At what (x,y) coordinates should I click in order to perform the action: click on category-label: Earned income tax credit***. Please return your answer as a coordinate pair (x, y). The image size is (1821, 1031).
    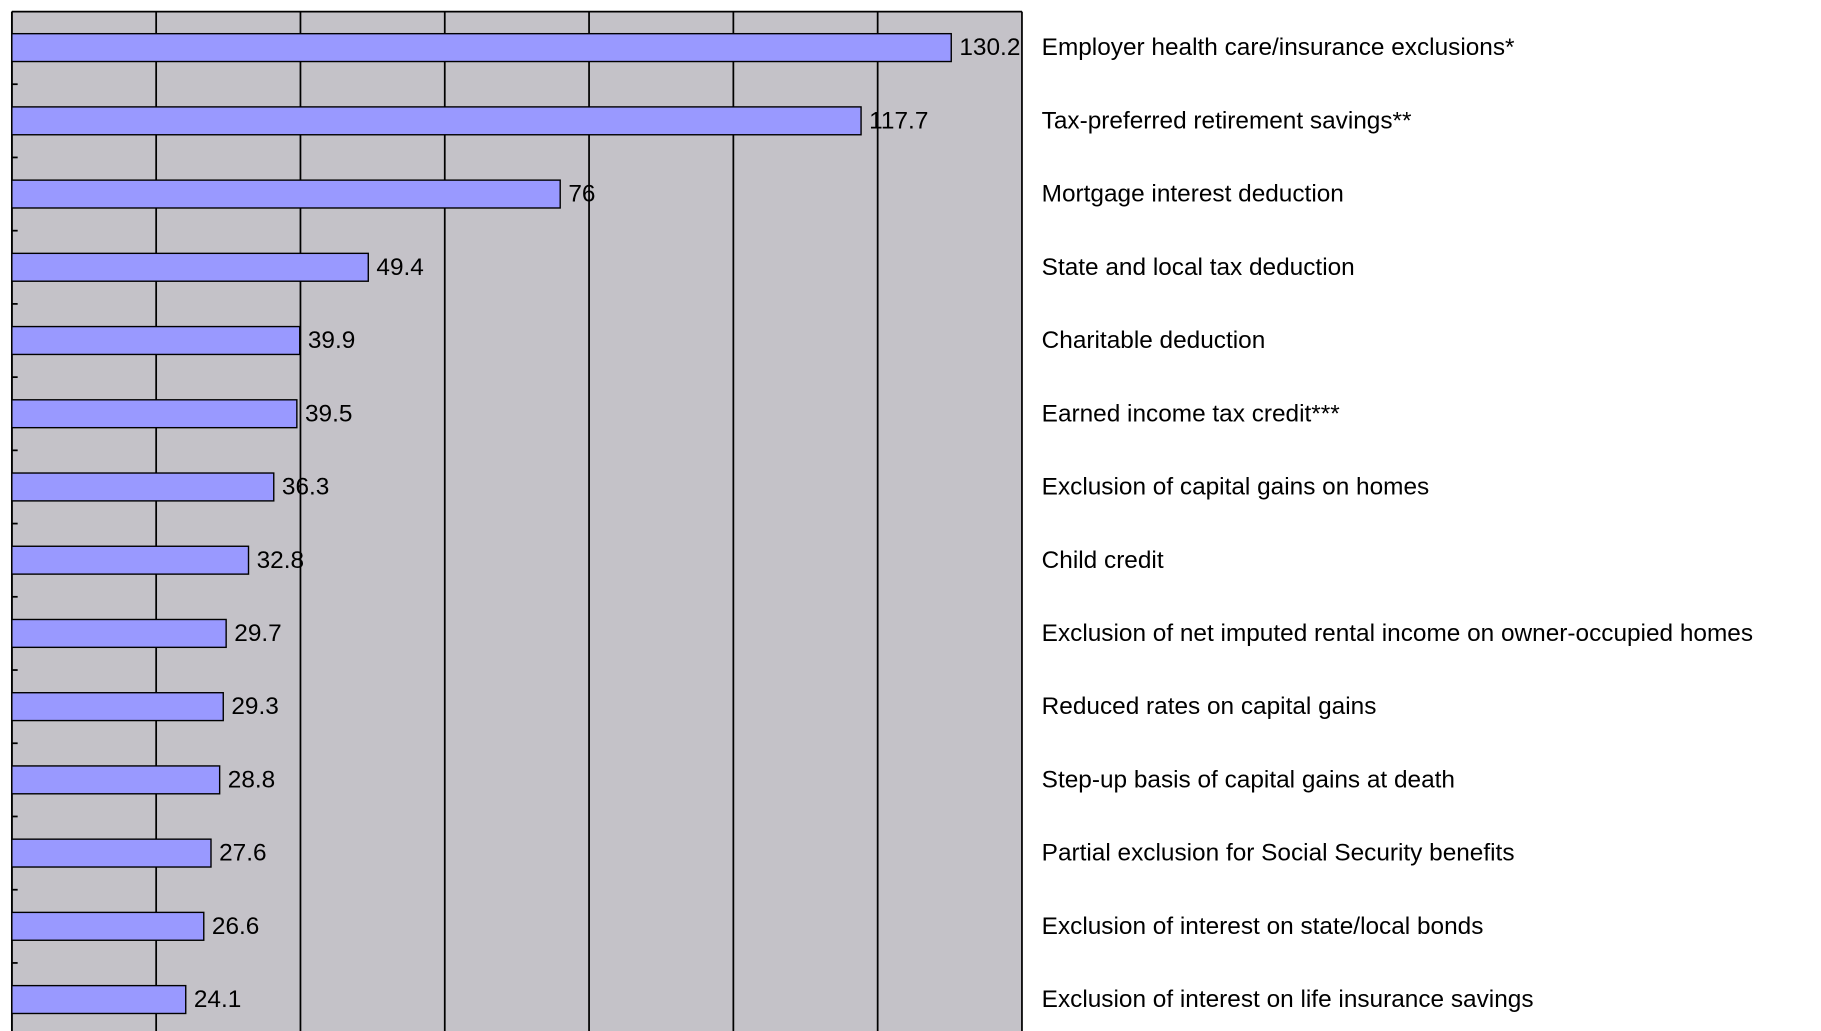
    Looking at the image, I should click on (1191, 413).